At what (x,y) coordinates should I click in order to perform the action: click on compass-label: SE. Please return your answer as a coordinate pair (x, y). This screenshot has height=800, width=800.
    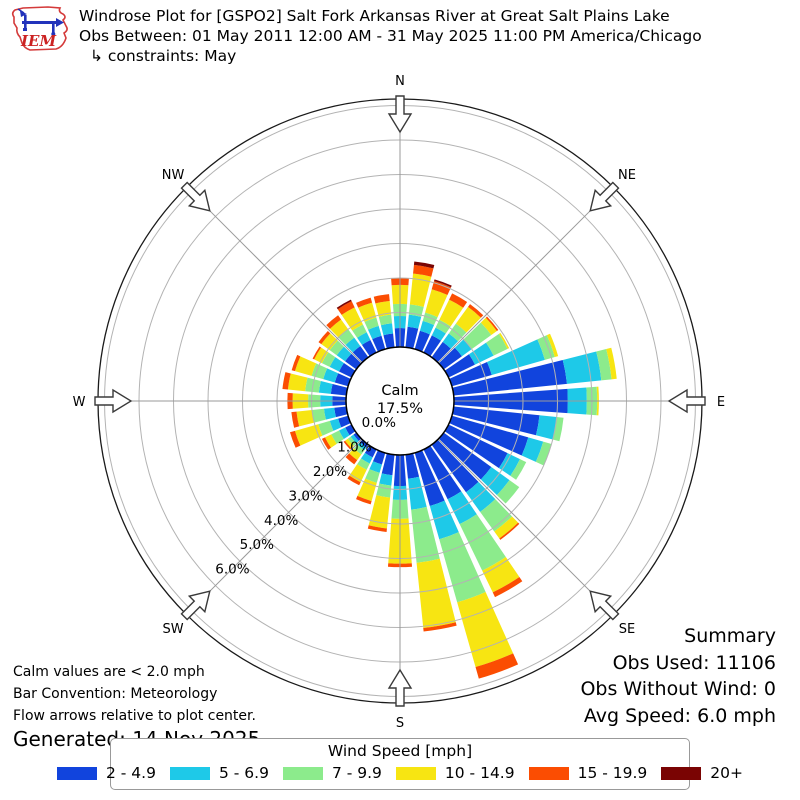
    Looking at the image, I should click on (627, 629).